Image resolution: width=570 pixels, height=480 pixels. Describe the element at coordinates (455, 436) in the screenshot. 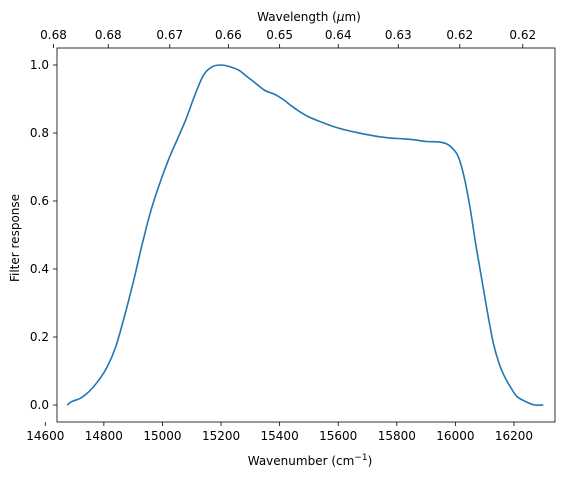

I see `x-tick-label: 16000` at that location.